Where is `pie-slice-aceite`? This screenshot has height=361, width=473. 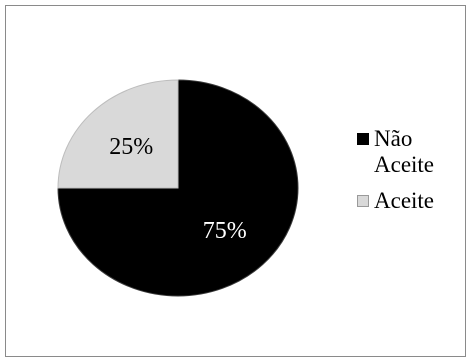 pie-slice-aceite is located at coordinates (118, 134).